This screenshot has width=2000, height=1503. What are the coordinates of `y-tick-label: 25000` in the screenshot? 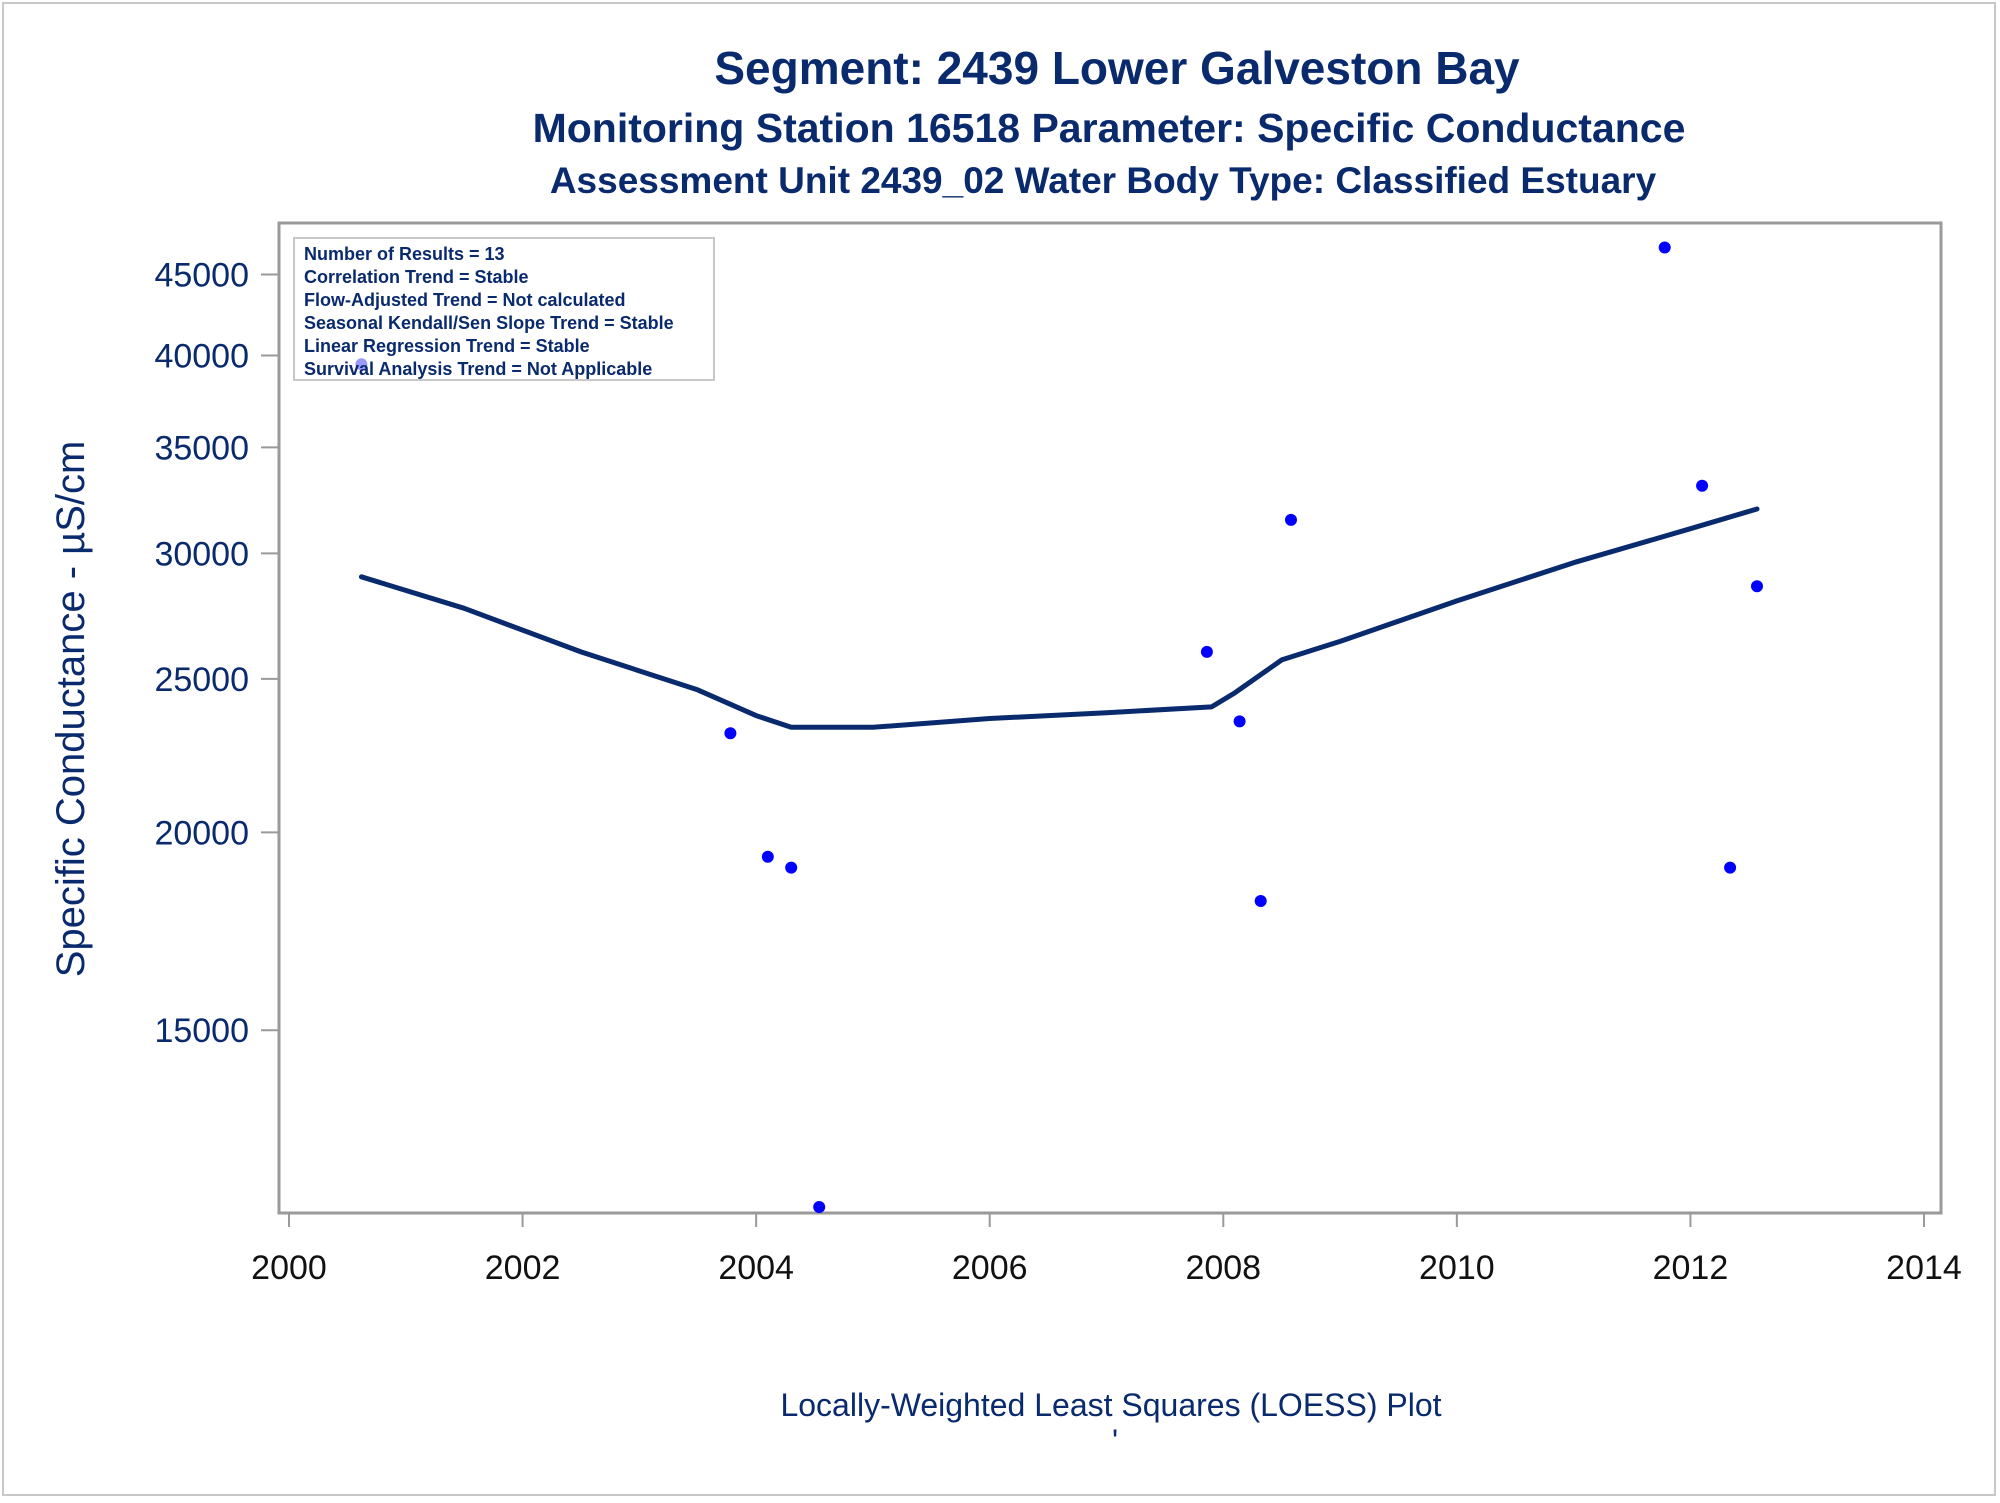 It's located at (201, 680).